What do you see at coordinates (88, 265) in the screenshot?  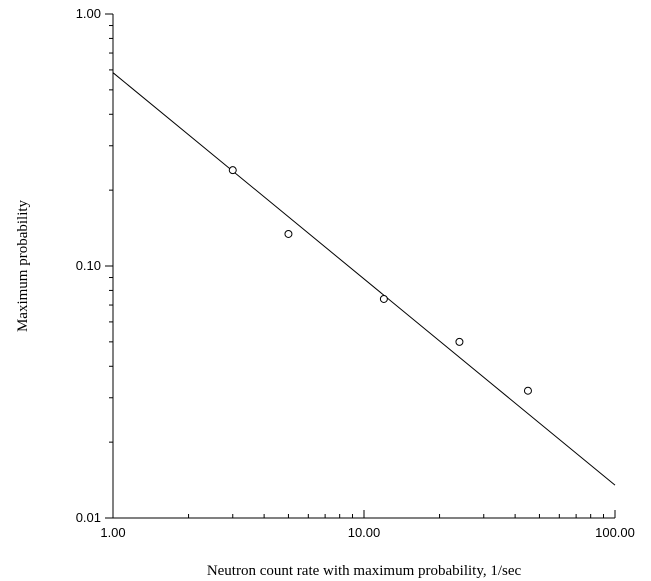 I see `y-tick-label: 0.10` at bounding box center [88, 265].